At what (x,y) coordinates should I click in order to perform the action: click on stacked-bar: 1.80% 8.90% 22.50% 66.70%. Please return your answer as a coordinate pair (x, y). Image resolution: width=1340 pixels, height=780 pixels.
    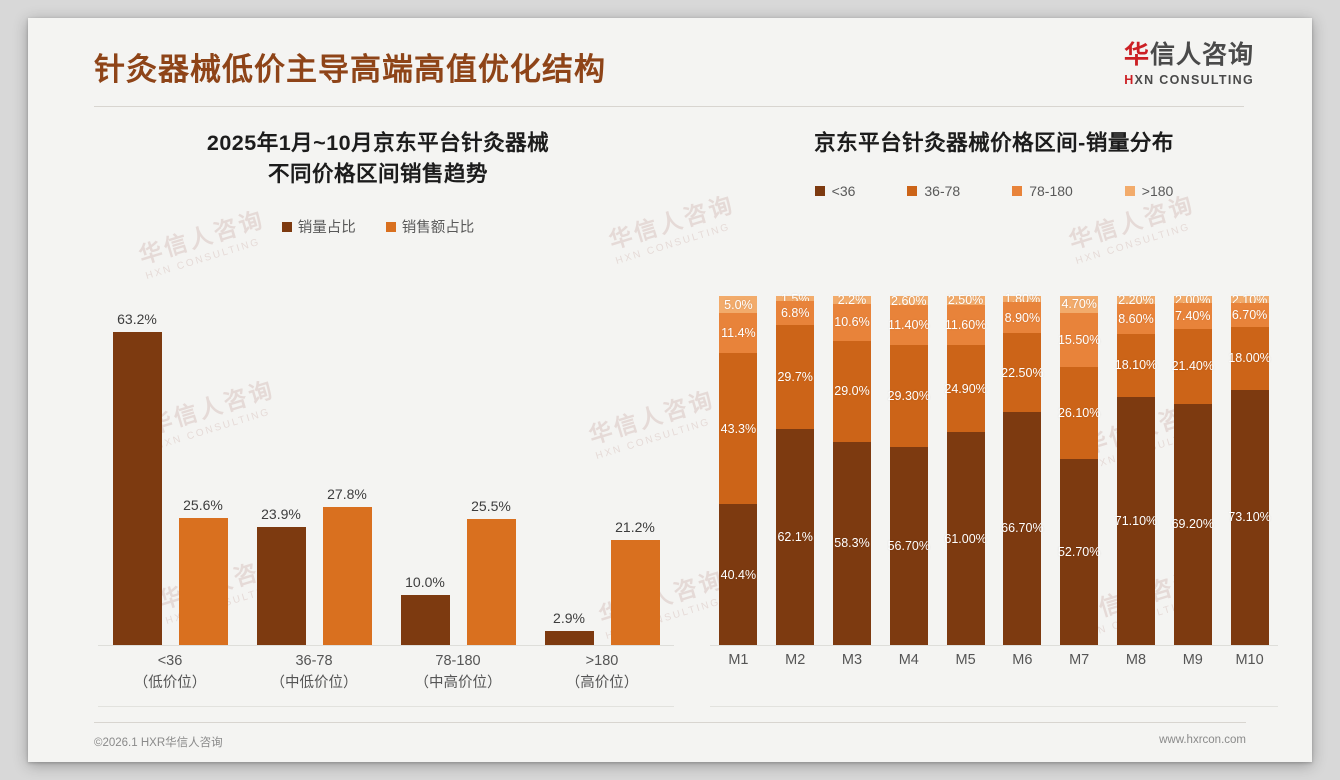
    Looking at the image, I should click on (1022, 468).